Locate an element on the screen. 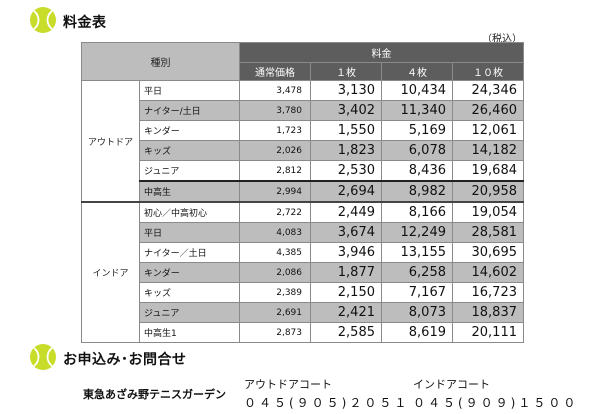 This screenshot has width=600, height=414. regular-price: 4,083 is located at coordinates (275, 232).